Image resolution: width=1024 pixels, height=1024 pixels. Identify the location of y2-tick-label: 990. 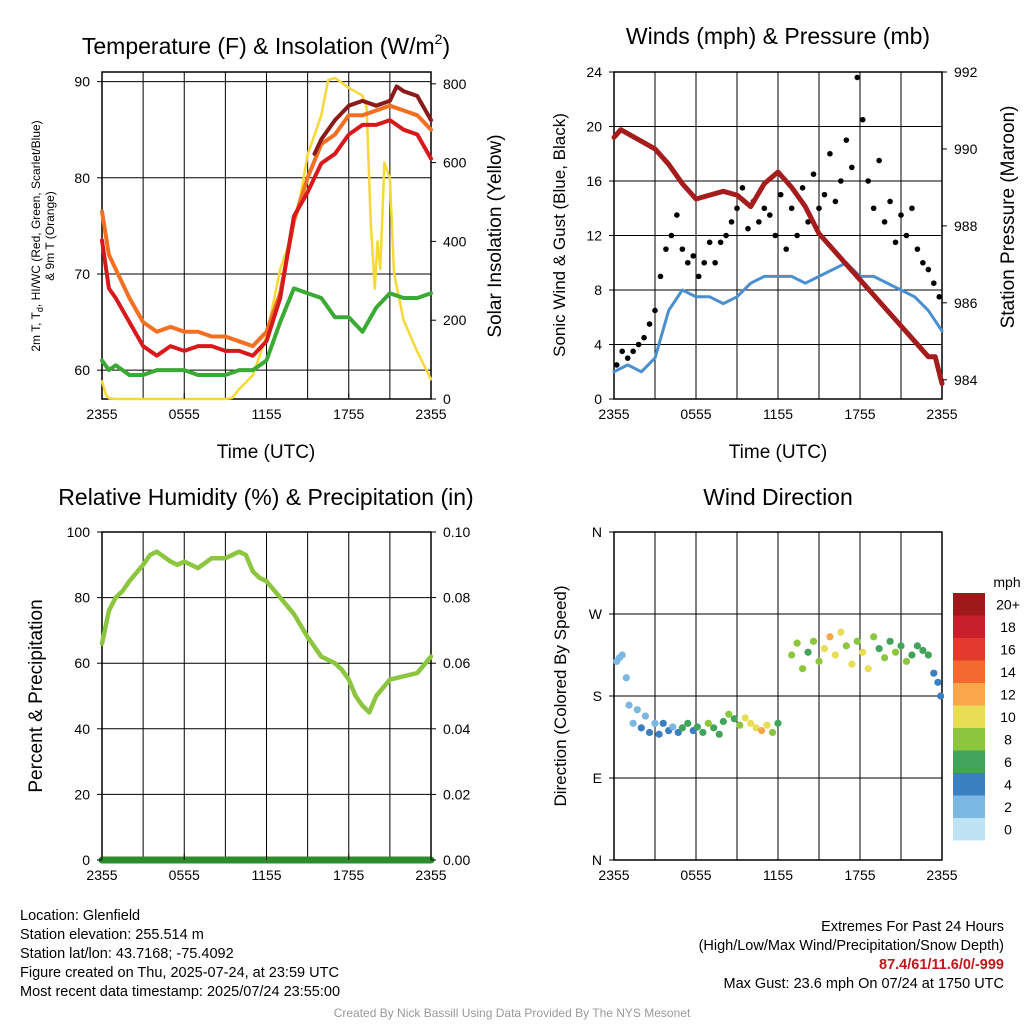
(966, 149).